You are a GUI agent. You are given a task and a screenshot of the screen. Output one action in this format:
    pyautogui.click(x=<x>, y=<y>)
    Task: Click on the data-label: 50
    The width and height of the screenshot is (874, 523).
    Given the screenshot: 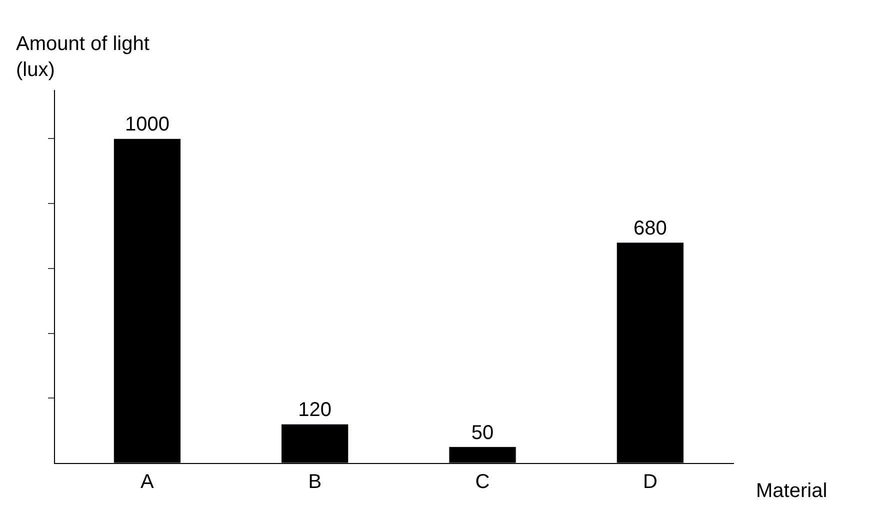 What is the action you would take?
    pyautogui.click(x=482, y=433)
    